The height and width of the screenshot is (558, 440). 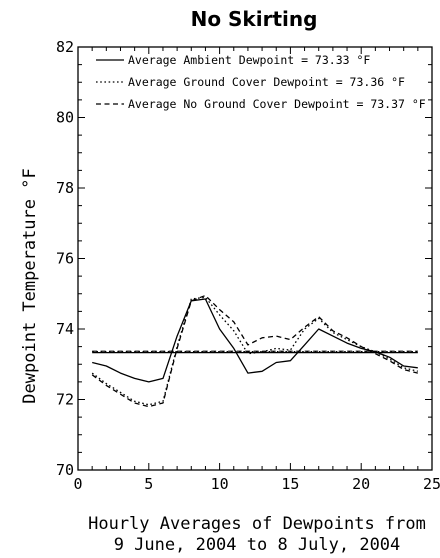 What do you see at coordinates (249, 60) in the screenshot?
I see `legend-label: Average Ambient Dewpoint = 73.33 °F` at bounding box center [249, 60].